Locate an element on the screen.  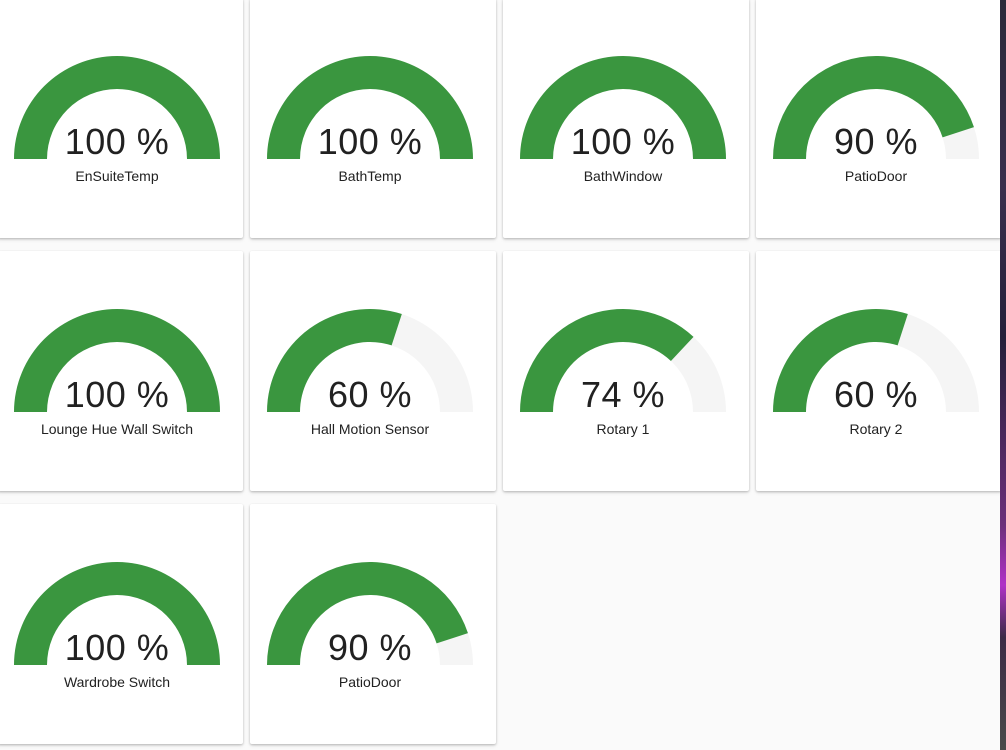
gauge-card: 100 % BathTemp is located at coordinates (373, 119).